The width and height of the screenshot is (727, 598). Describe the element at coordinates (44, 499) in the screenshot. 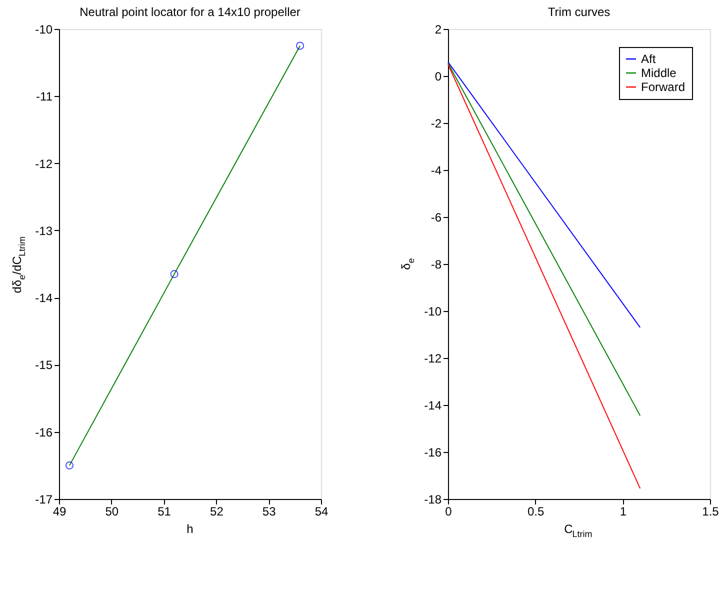

I see `y-tick-label: -17` at that location.